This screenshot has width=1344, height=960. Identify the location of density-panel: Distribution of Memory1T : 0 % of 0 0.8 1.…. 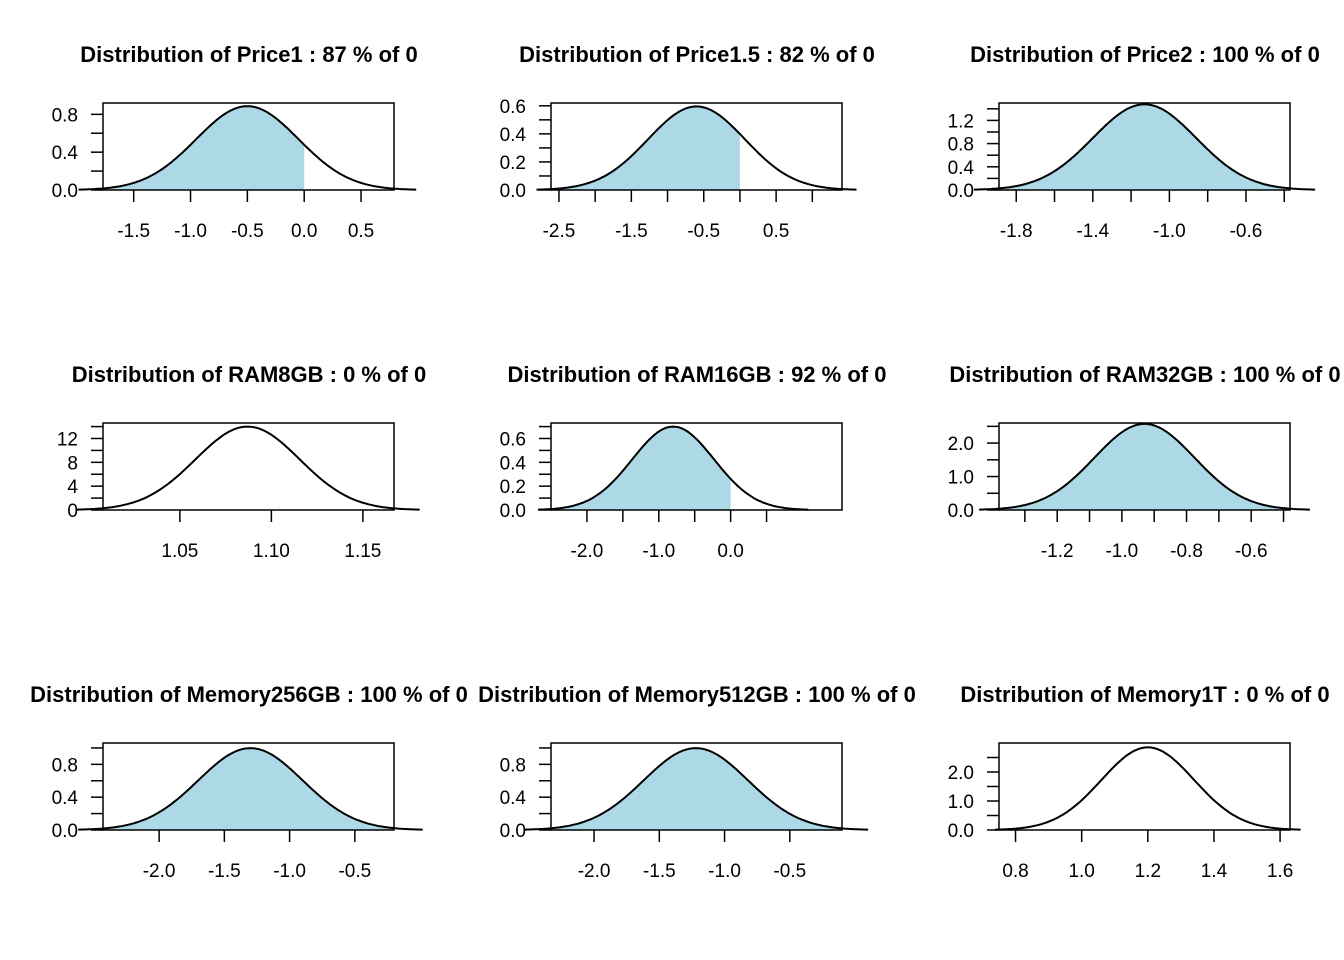
(1139, 782).